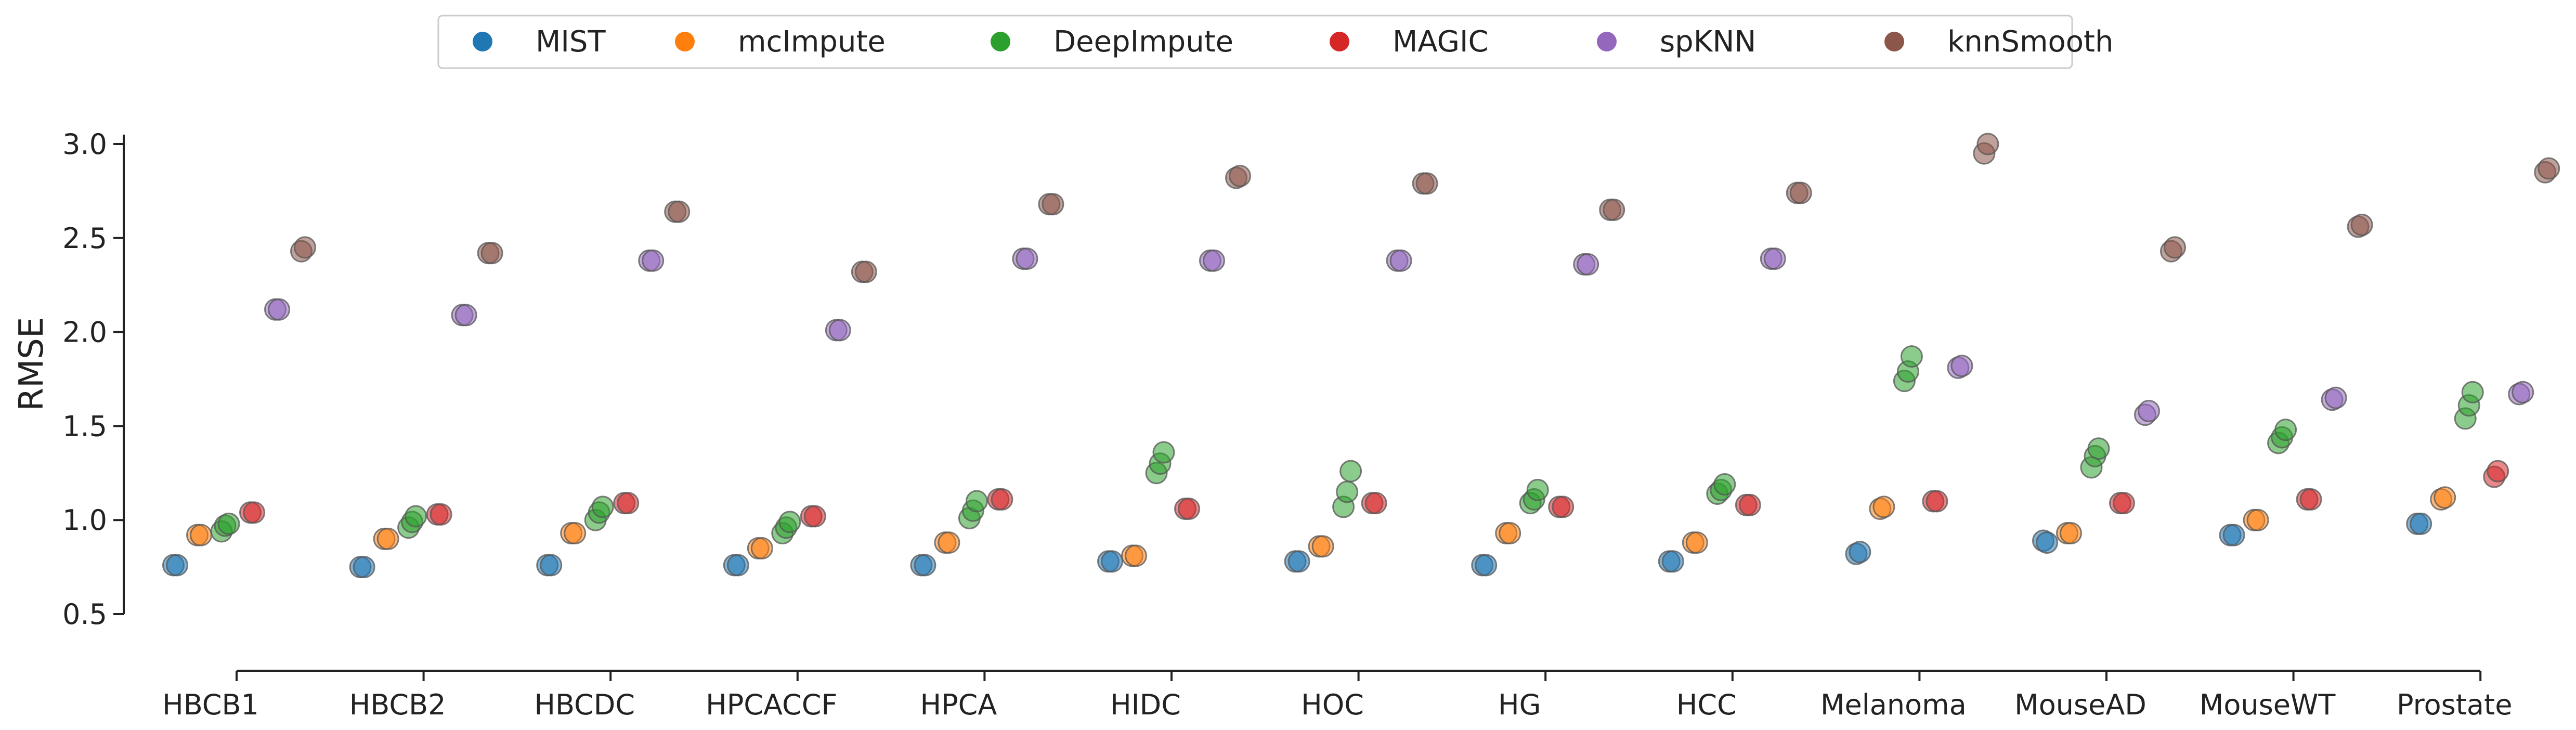  What do you see at coordinates (1255, 42) in the screenshot?
I see `legend-box` at bounding box center [1255, 42].